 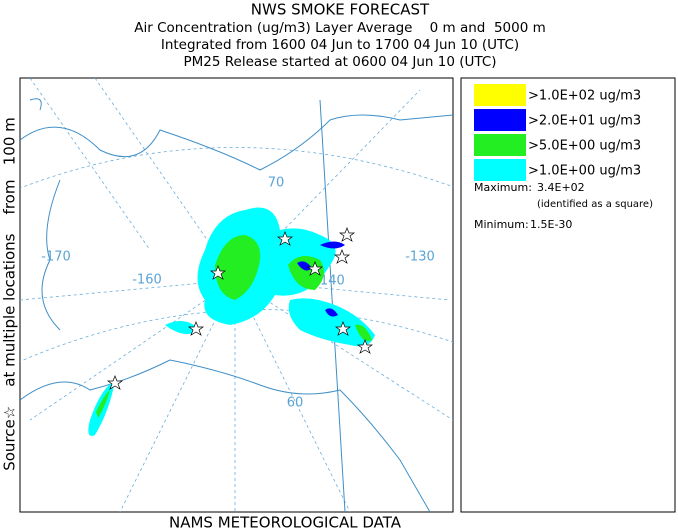 I want to click on map-label: -130, so click(x=420, y=257).